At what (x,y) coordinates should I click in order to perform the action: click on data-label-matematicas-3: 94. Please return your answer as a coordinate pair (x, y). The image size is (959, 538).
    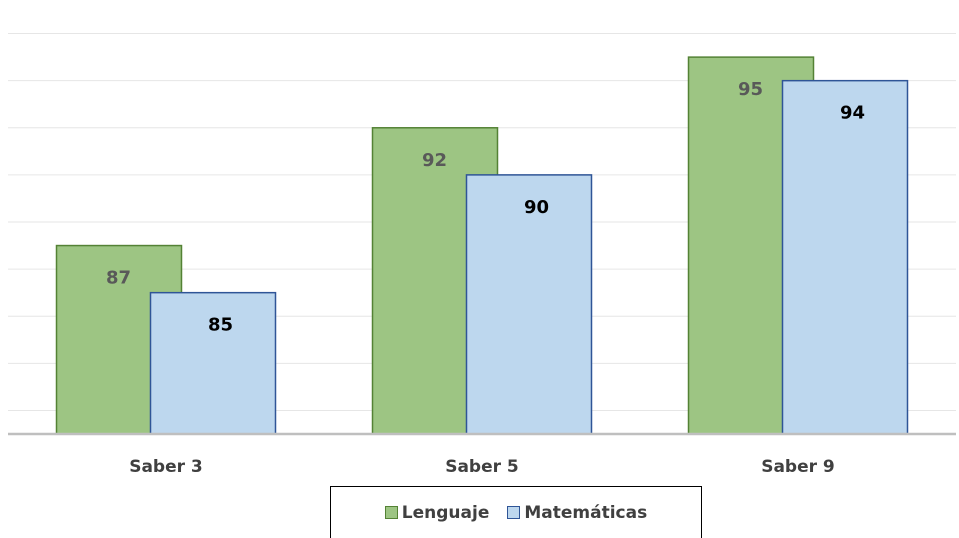
    Looking at the image, I should click on (852, 113).